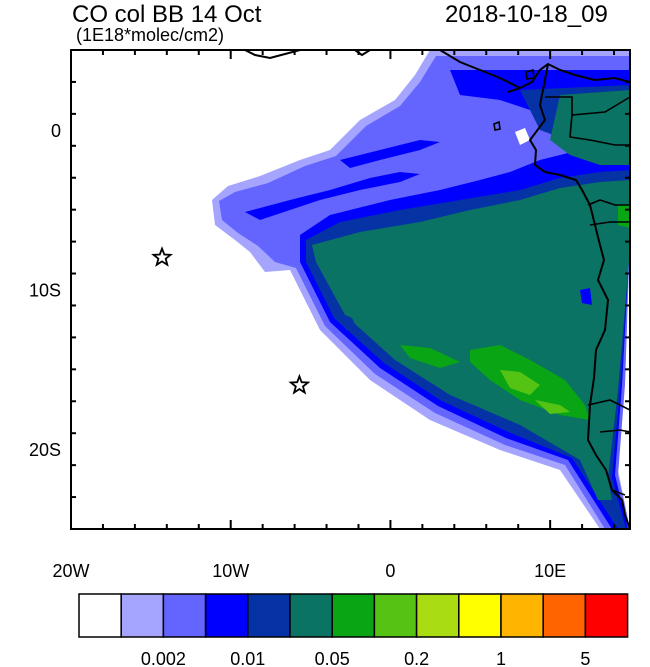 This screenshot has height=667, width=650. What do you see at coordinates (45, 291) in the screenshot?
I see `y-tick-label: 10S` at bounding box center [45, 291].